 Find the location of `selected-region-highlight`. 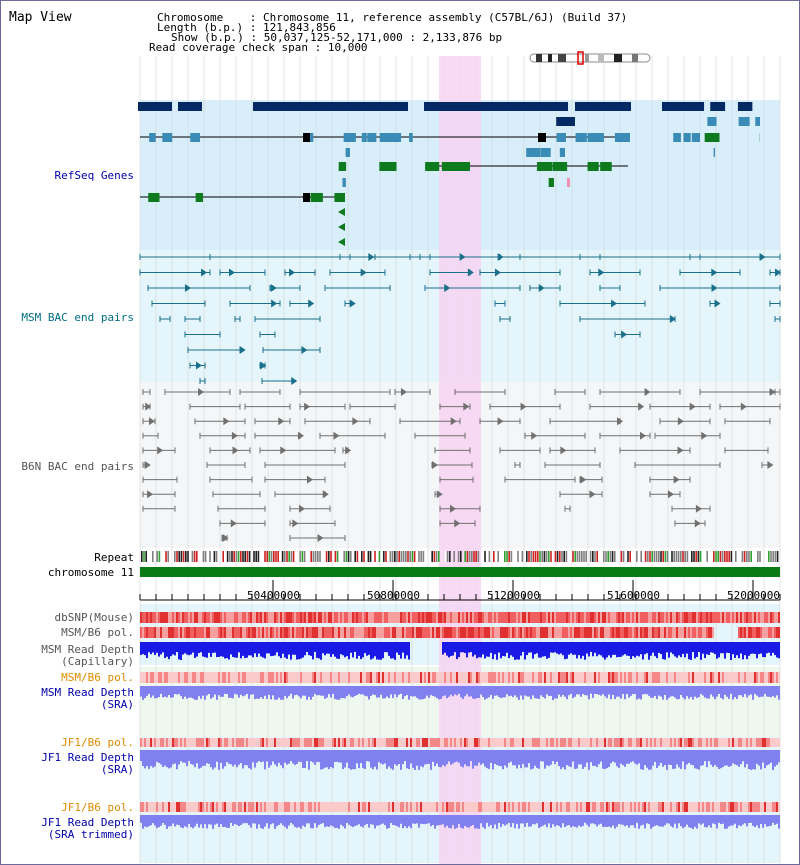

selected-region-highlight is located at coordinates (460, 460).